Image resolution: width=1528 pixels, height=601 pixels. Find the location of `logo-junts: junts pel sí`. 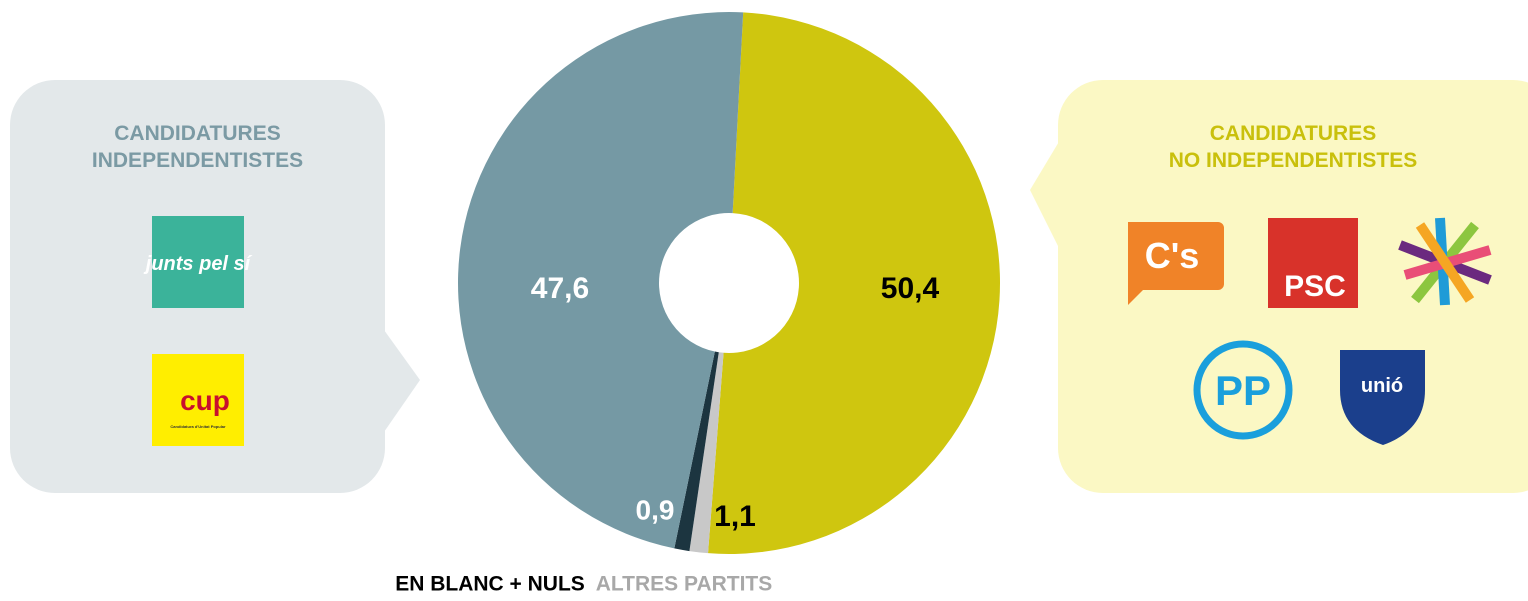

logo-junts: junts pel sí is located at coordinates (198, 262).